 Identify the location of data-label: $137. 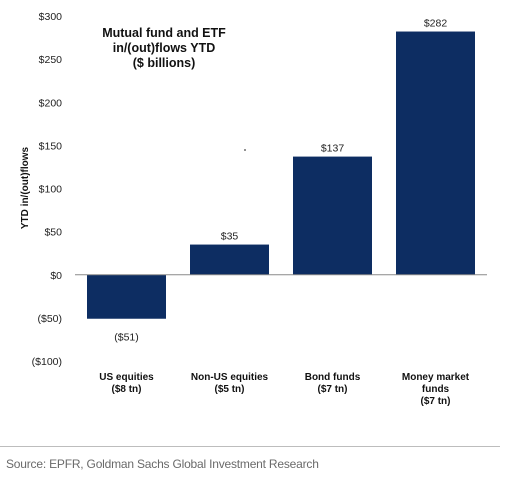
(333, 149).